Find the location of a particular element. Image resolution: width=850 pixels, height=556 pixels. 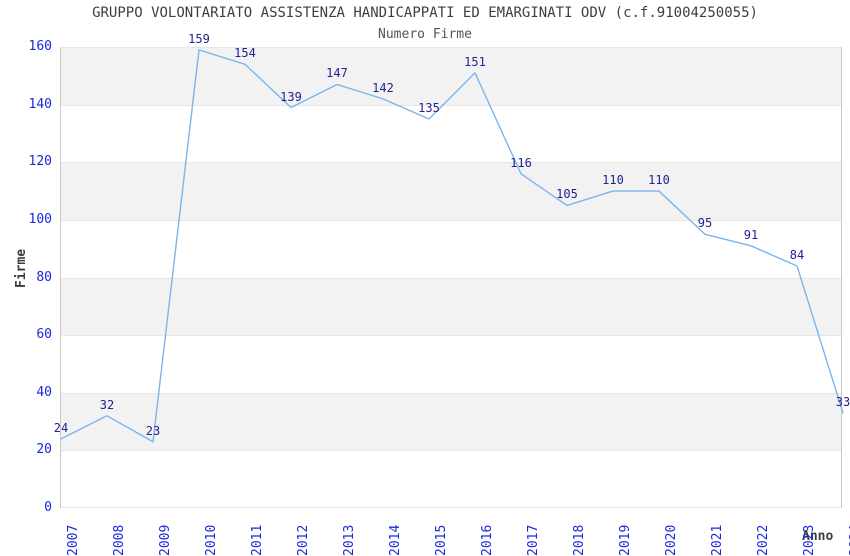

y-tick-label: 80 is located at coordinates (44, 277).